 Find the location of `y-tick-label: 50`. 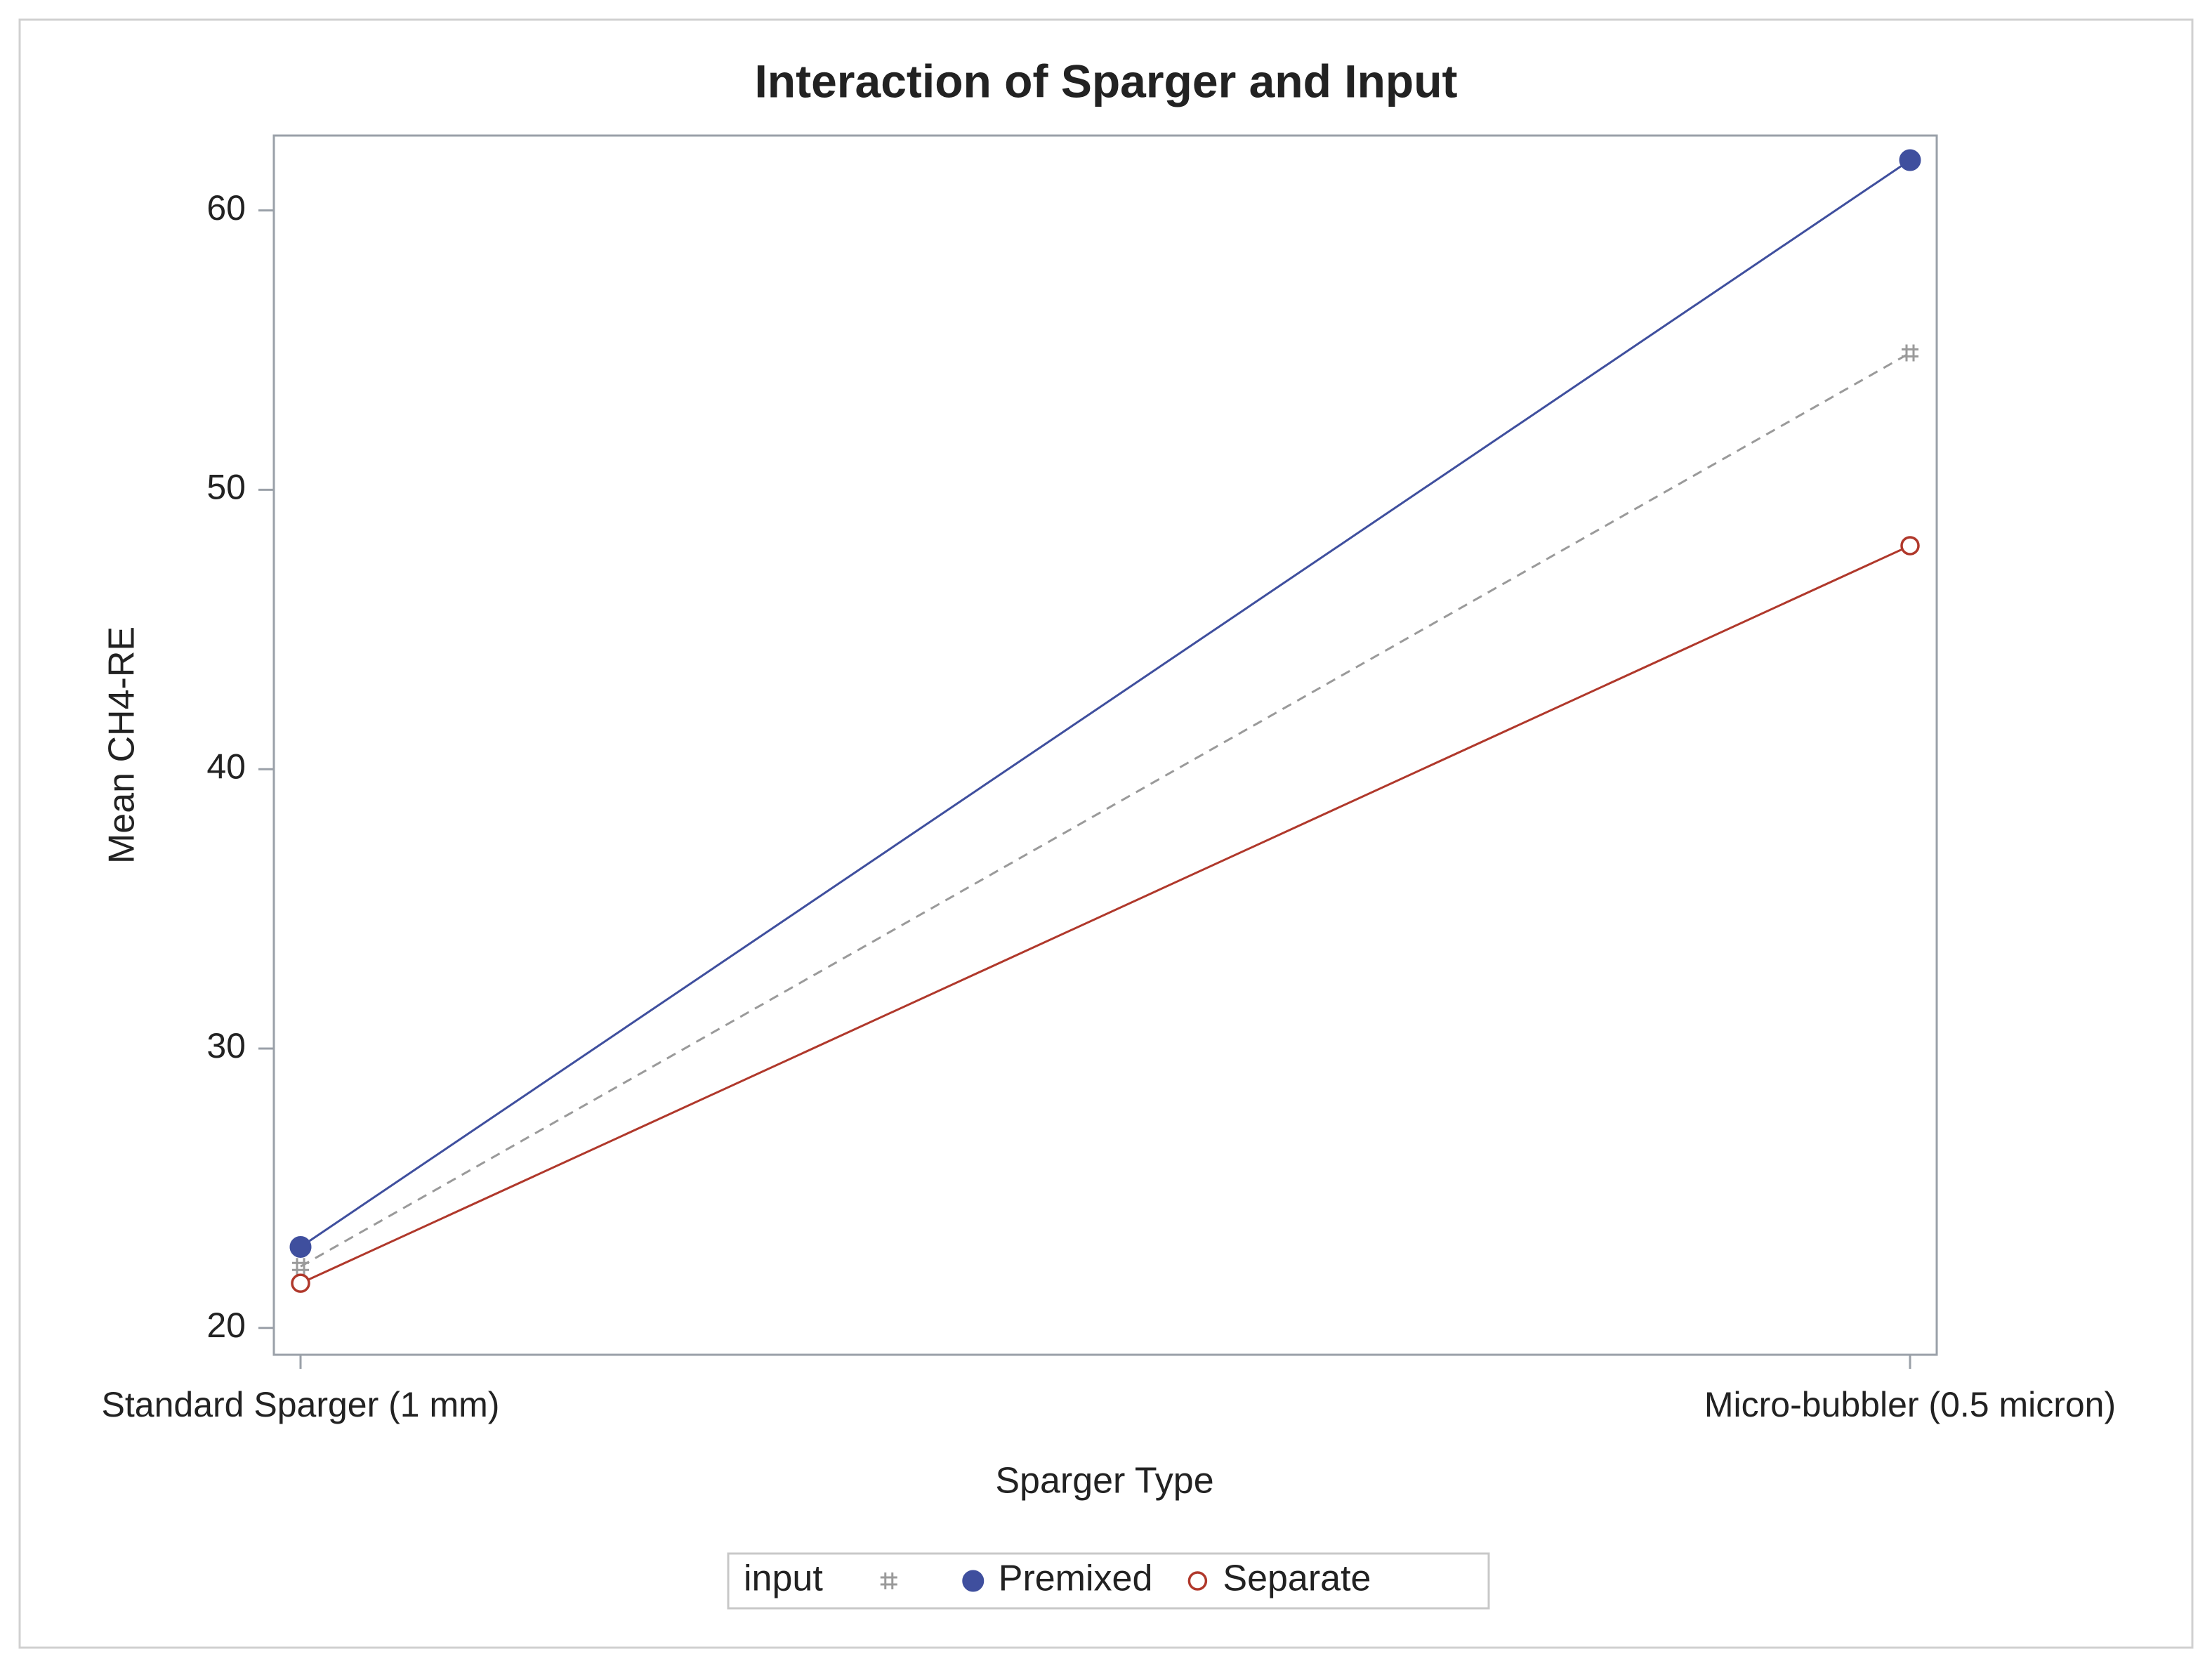

y-tick-label: 50 is located at coordinates (226, 487).